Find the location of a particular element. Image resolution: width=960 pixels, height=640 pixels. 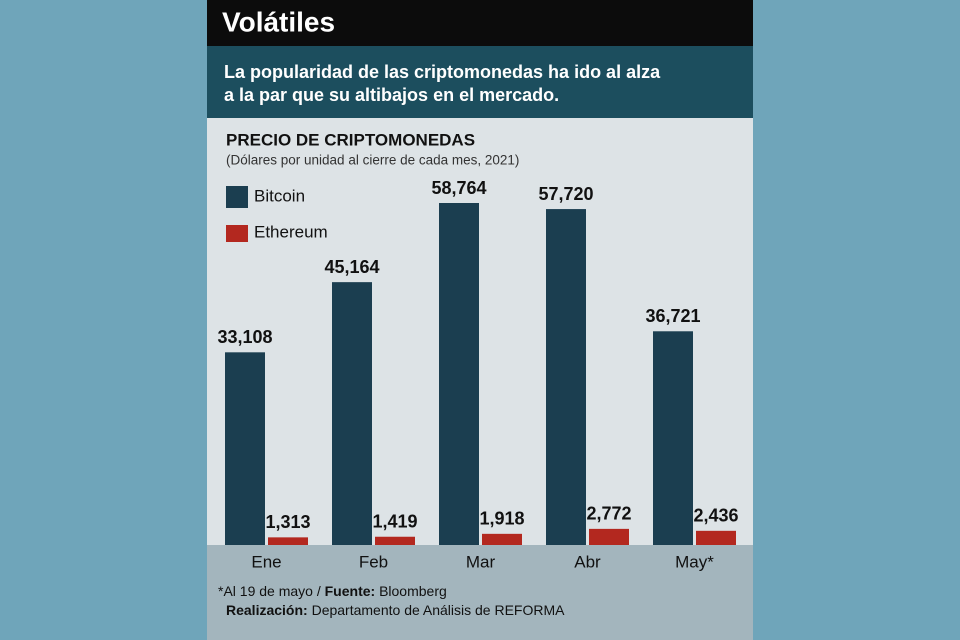

credit-text: Departamento de Análisis de REFORMA is located at coordinates (436, 610).